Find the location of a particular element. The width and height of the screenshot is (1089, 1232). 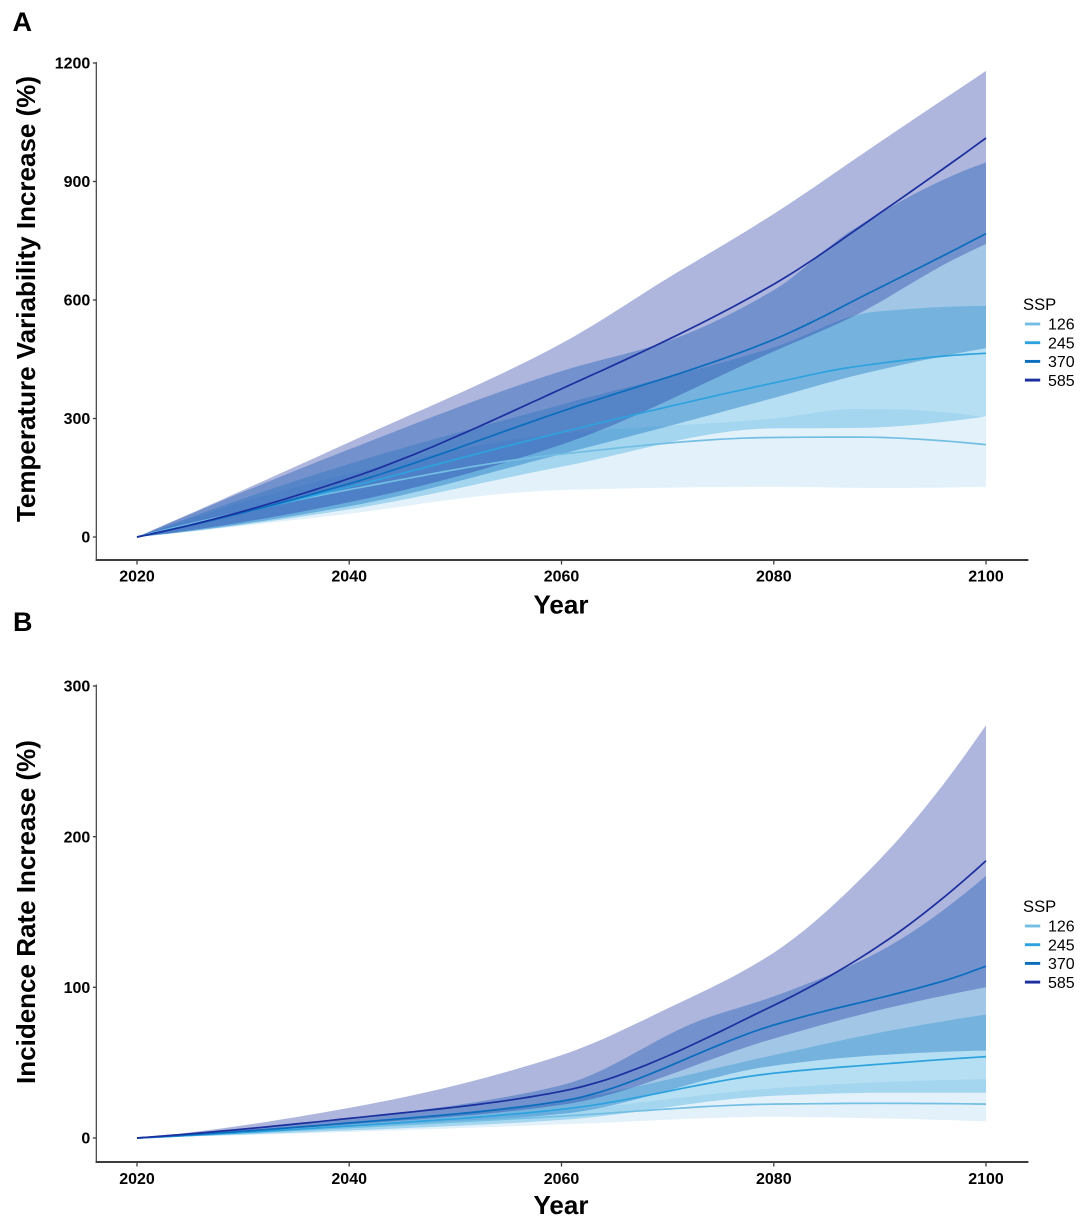

svg-text: Incidence Rate Increase (%) is located at coordinates (26, 912).